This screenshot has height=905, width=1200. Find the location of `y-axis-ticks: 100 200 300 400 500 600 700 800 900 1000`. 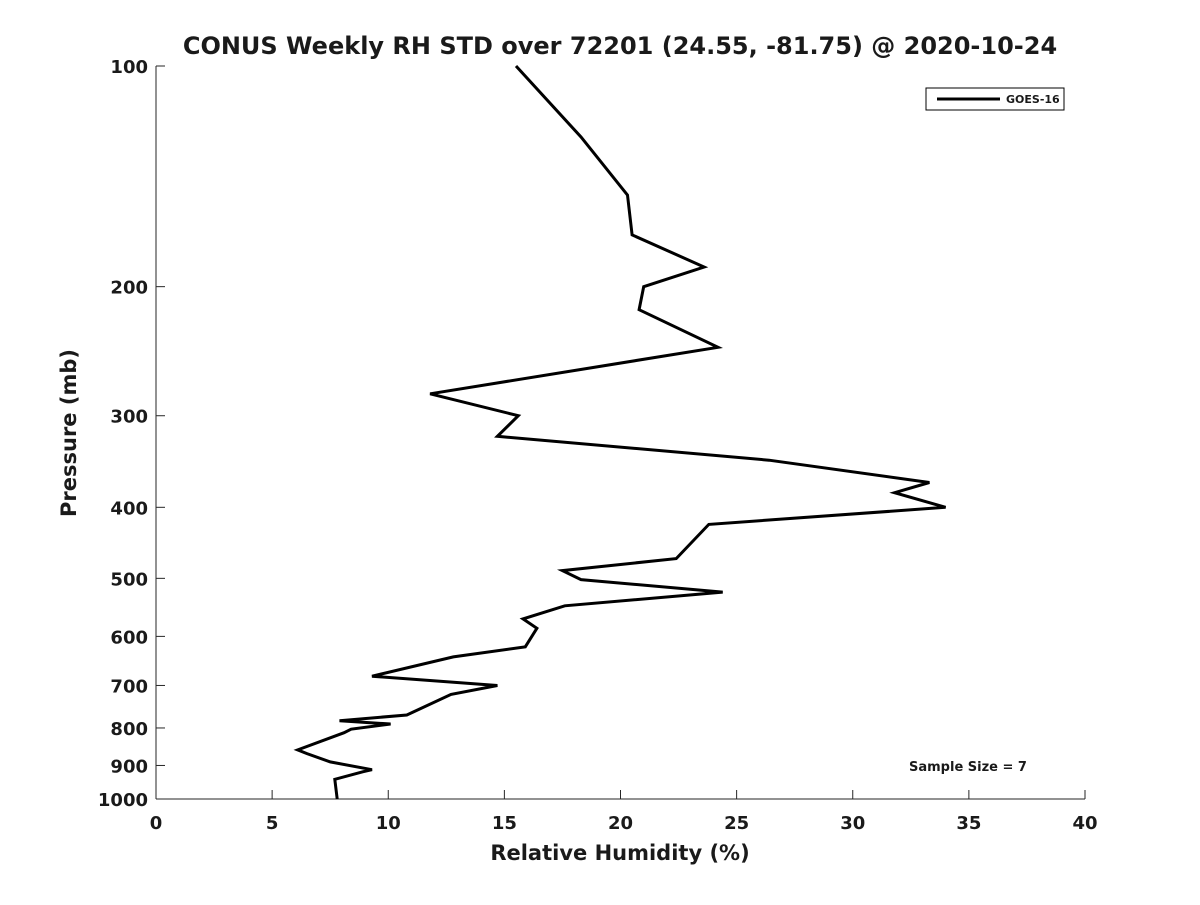

y-axis-ticks: 100 200 300 400 500 600 700 800 900 1000 is located at coordinates (131, 434).